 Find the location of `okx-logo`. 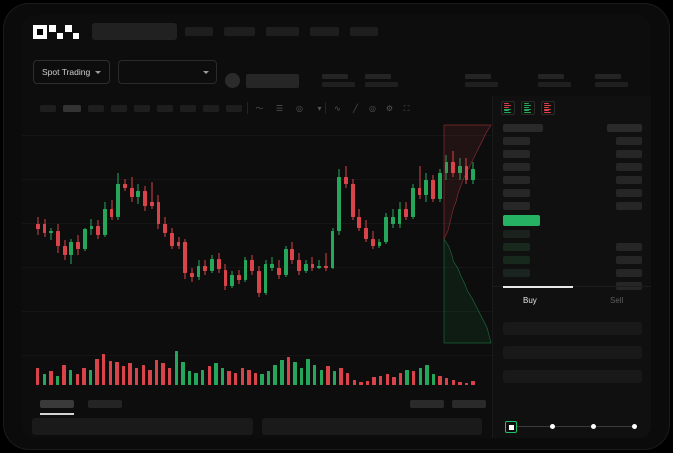

okx-logo is located at coordinates (57, 32).